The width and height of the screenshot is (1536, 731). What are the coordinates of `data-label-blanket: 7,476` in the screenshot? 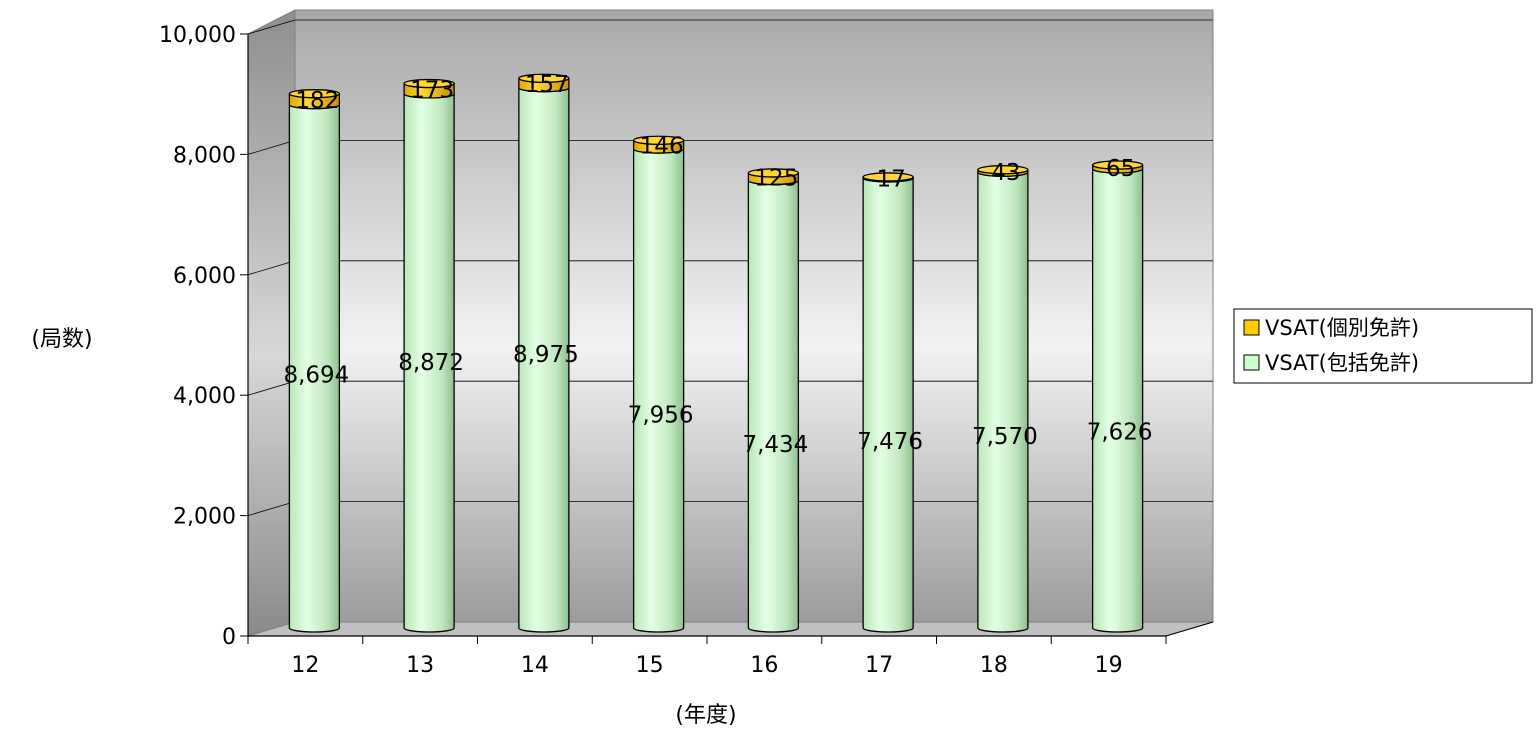 It's located at (890, 442).